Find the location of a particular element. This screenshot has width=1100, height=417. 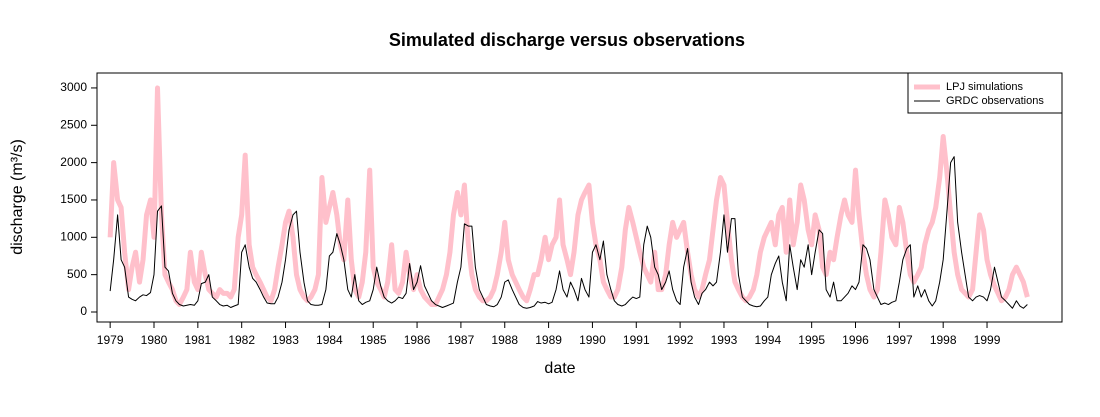

x-tick-label: 1991 is located at coordinates (636, 340).